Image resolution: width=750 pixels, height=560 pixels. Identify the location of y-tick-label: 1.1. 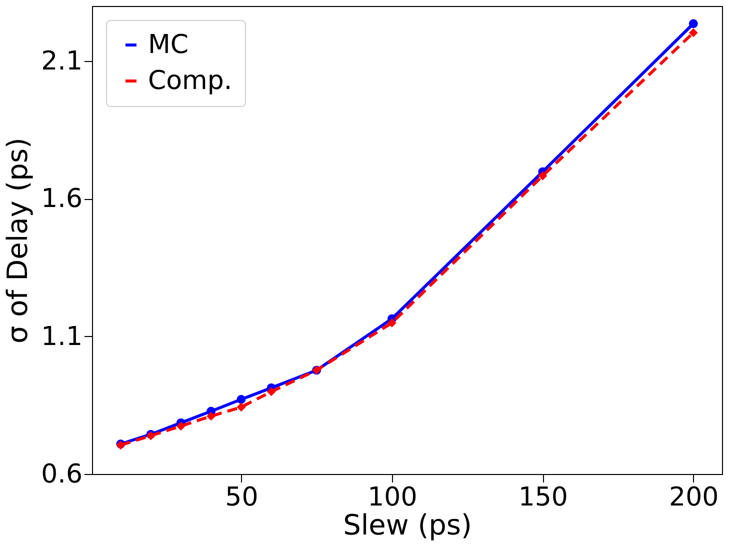
(61, 337).